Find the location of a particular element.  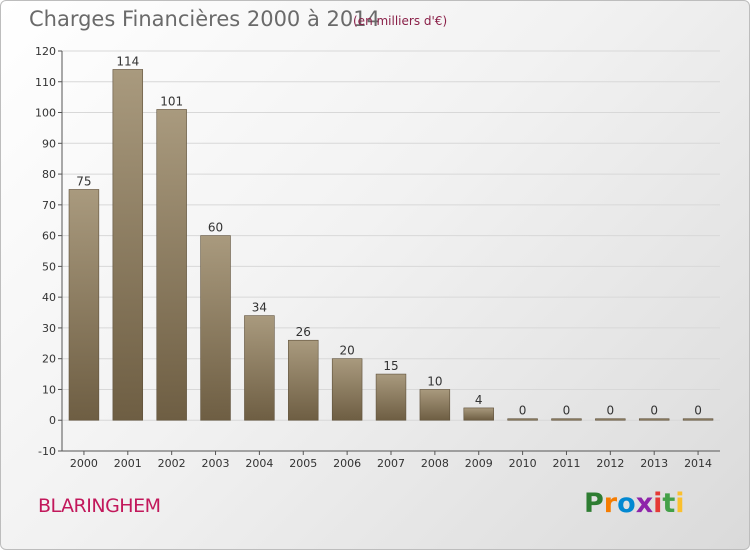

x-tick-label-2000: 2000 is located at coordinates (84, 463).